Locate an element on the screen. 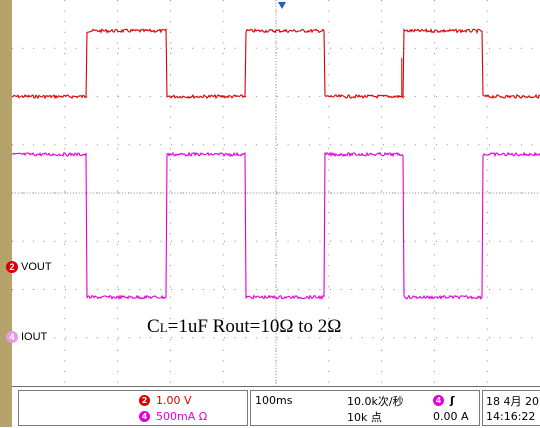 This screenshot has height=428, width=540. trigger-source-badge: 4 is located at coordinates (438, 400).